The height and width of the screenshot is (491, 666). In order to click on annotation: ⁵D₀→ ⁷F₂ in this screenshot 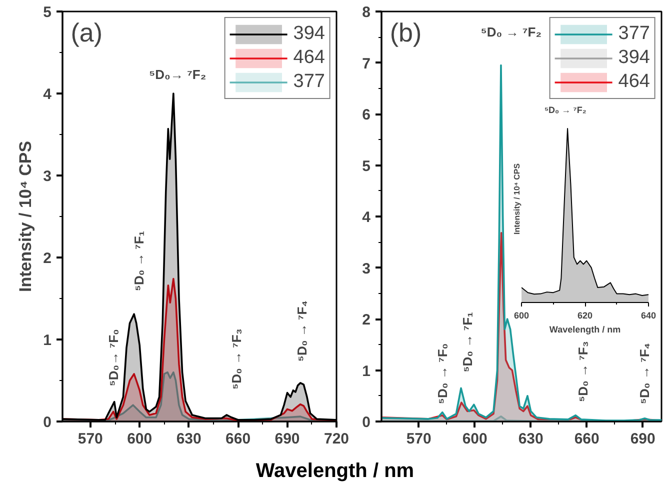, I will do `click(177, 74)`.